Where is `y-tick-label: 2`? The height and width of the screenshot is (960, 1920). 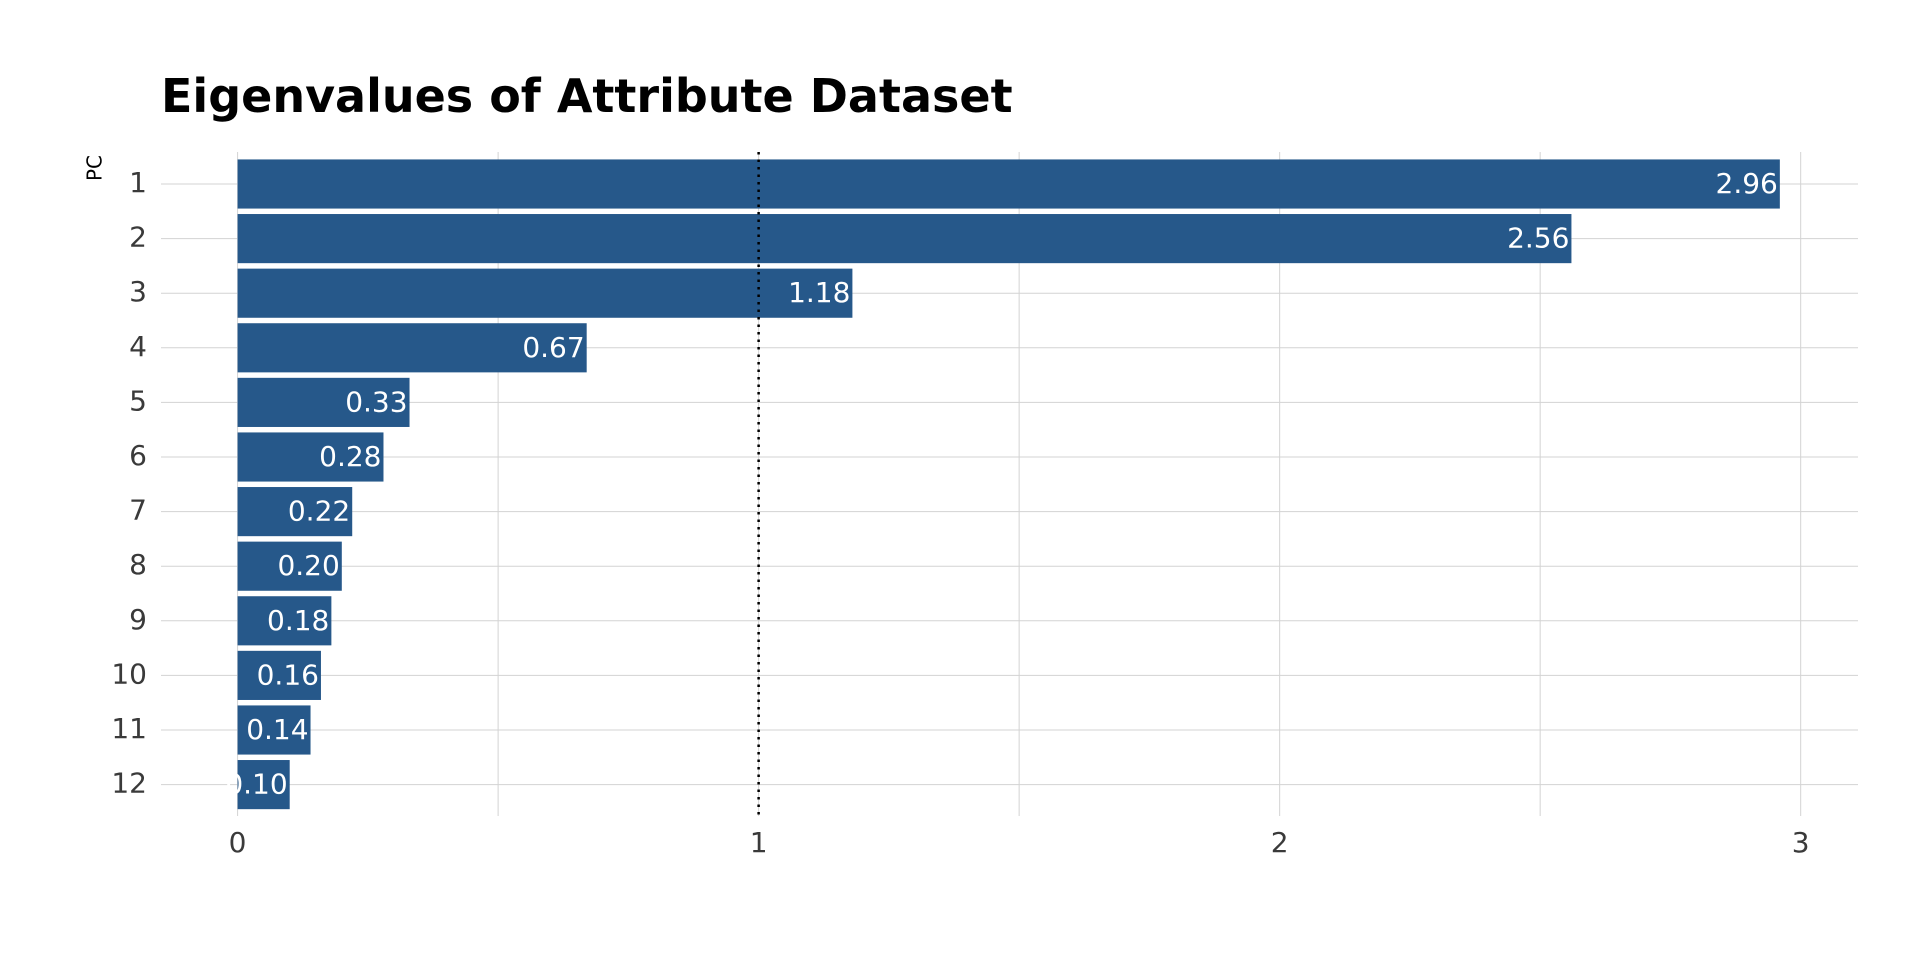
y-tick-label: 2 is located at coordinates (138, 237).